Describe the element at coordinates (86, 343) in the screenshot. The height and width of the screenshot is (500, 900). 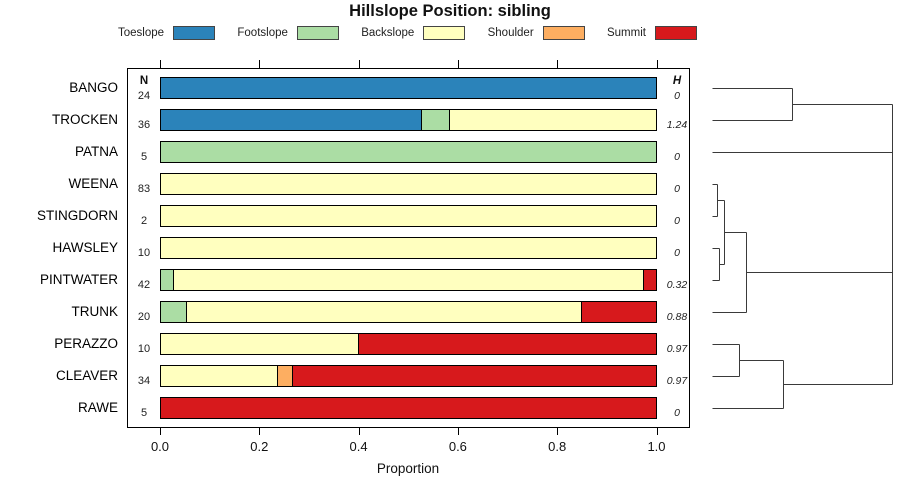
I see `row-label: PERAZZO` at that location.